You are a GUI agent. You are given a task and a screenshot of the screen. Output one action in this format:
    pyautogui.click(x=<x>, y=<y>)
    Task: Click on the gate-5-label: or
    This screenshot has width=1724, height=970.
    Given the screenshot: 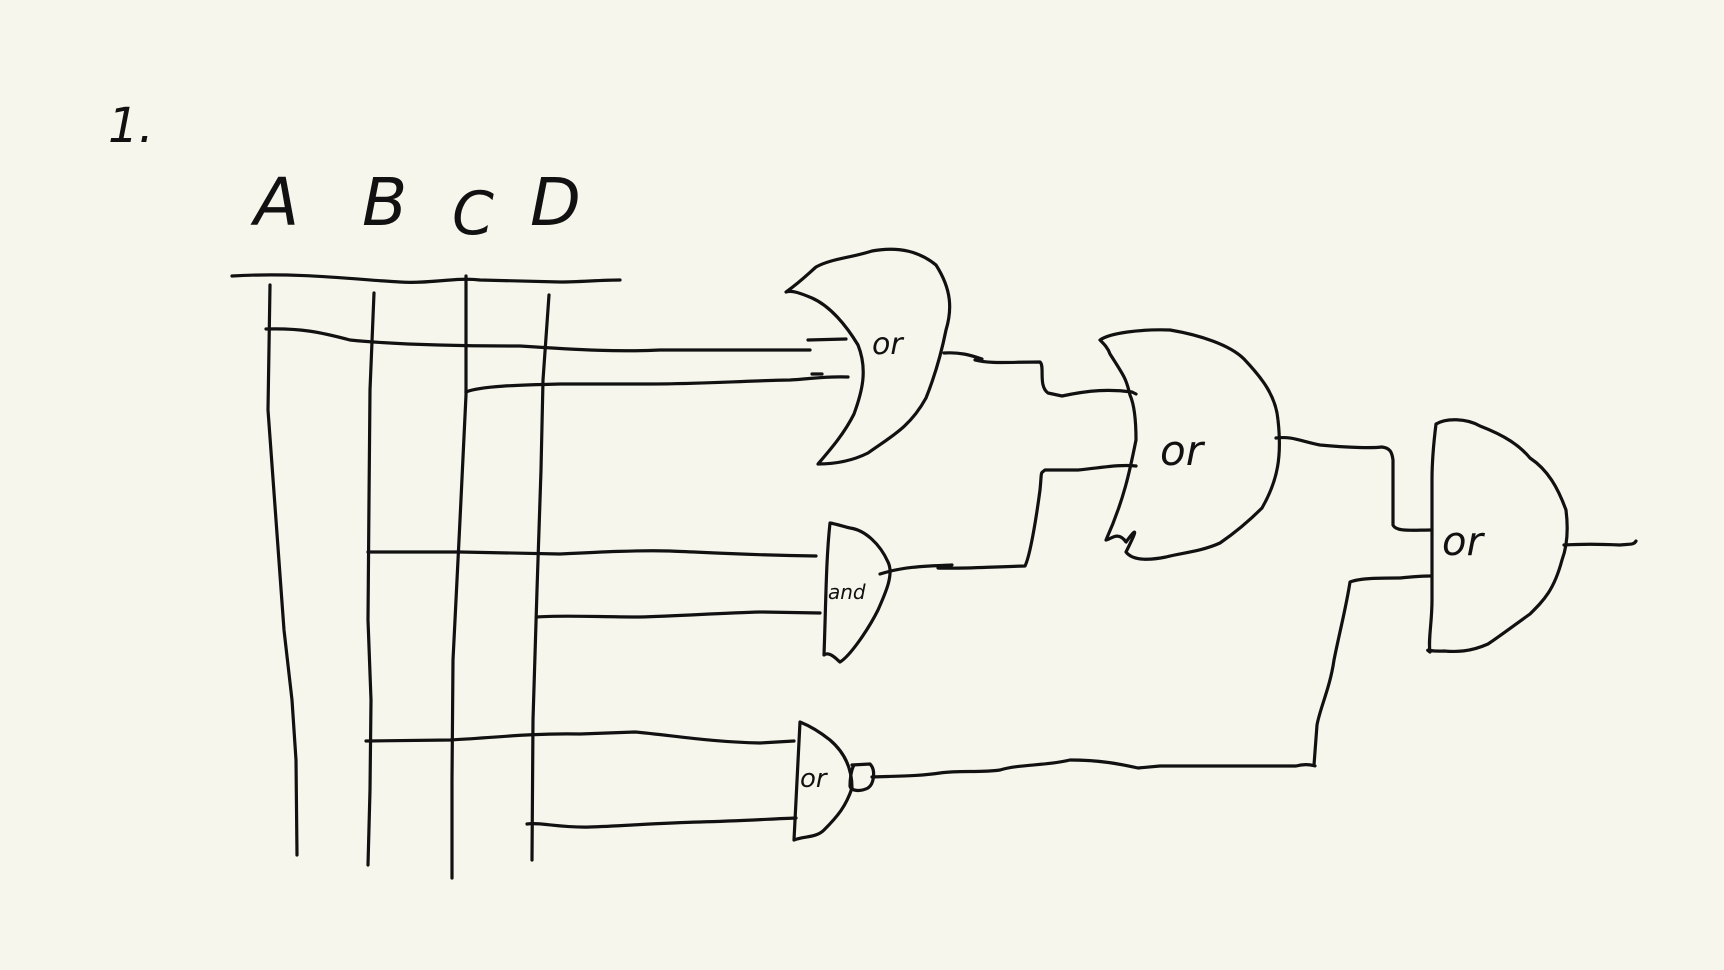 What is the action you would take?
    pyautogui.click(x=1462, y=542)
    